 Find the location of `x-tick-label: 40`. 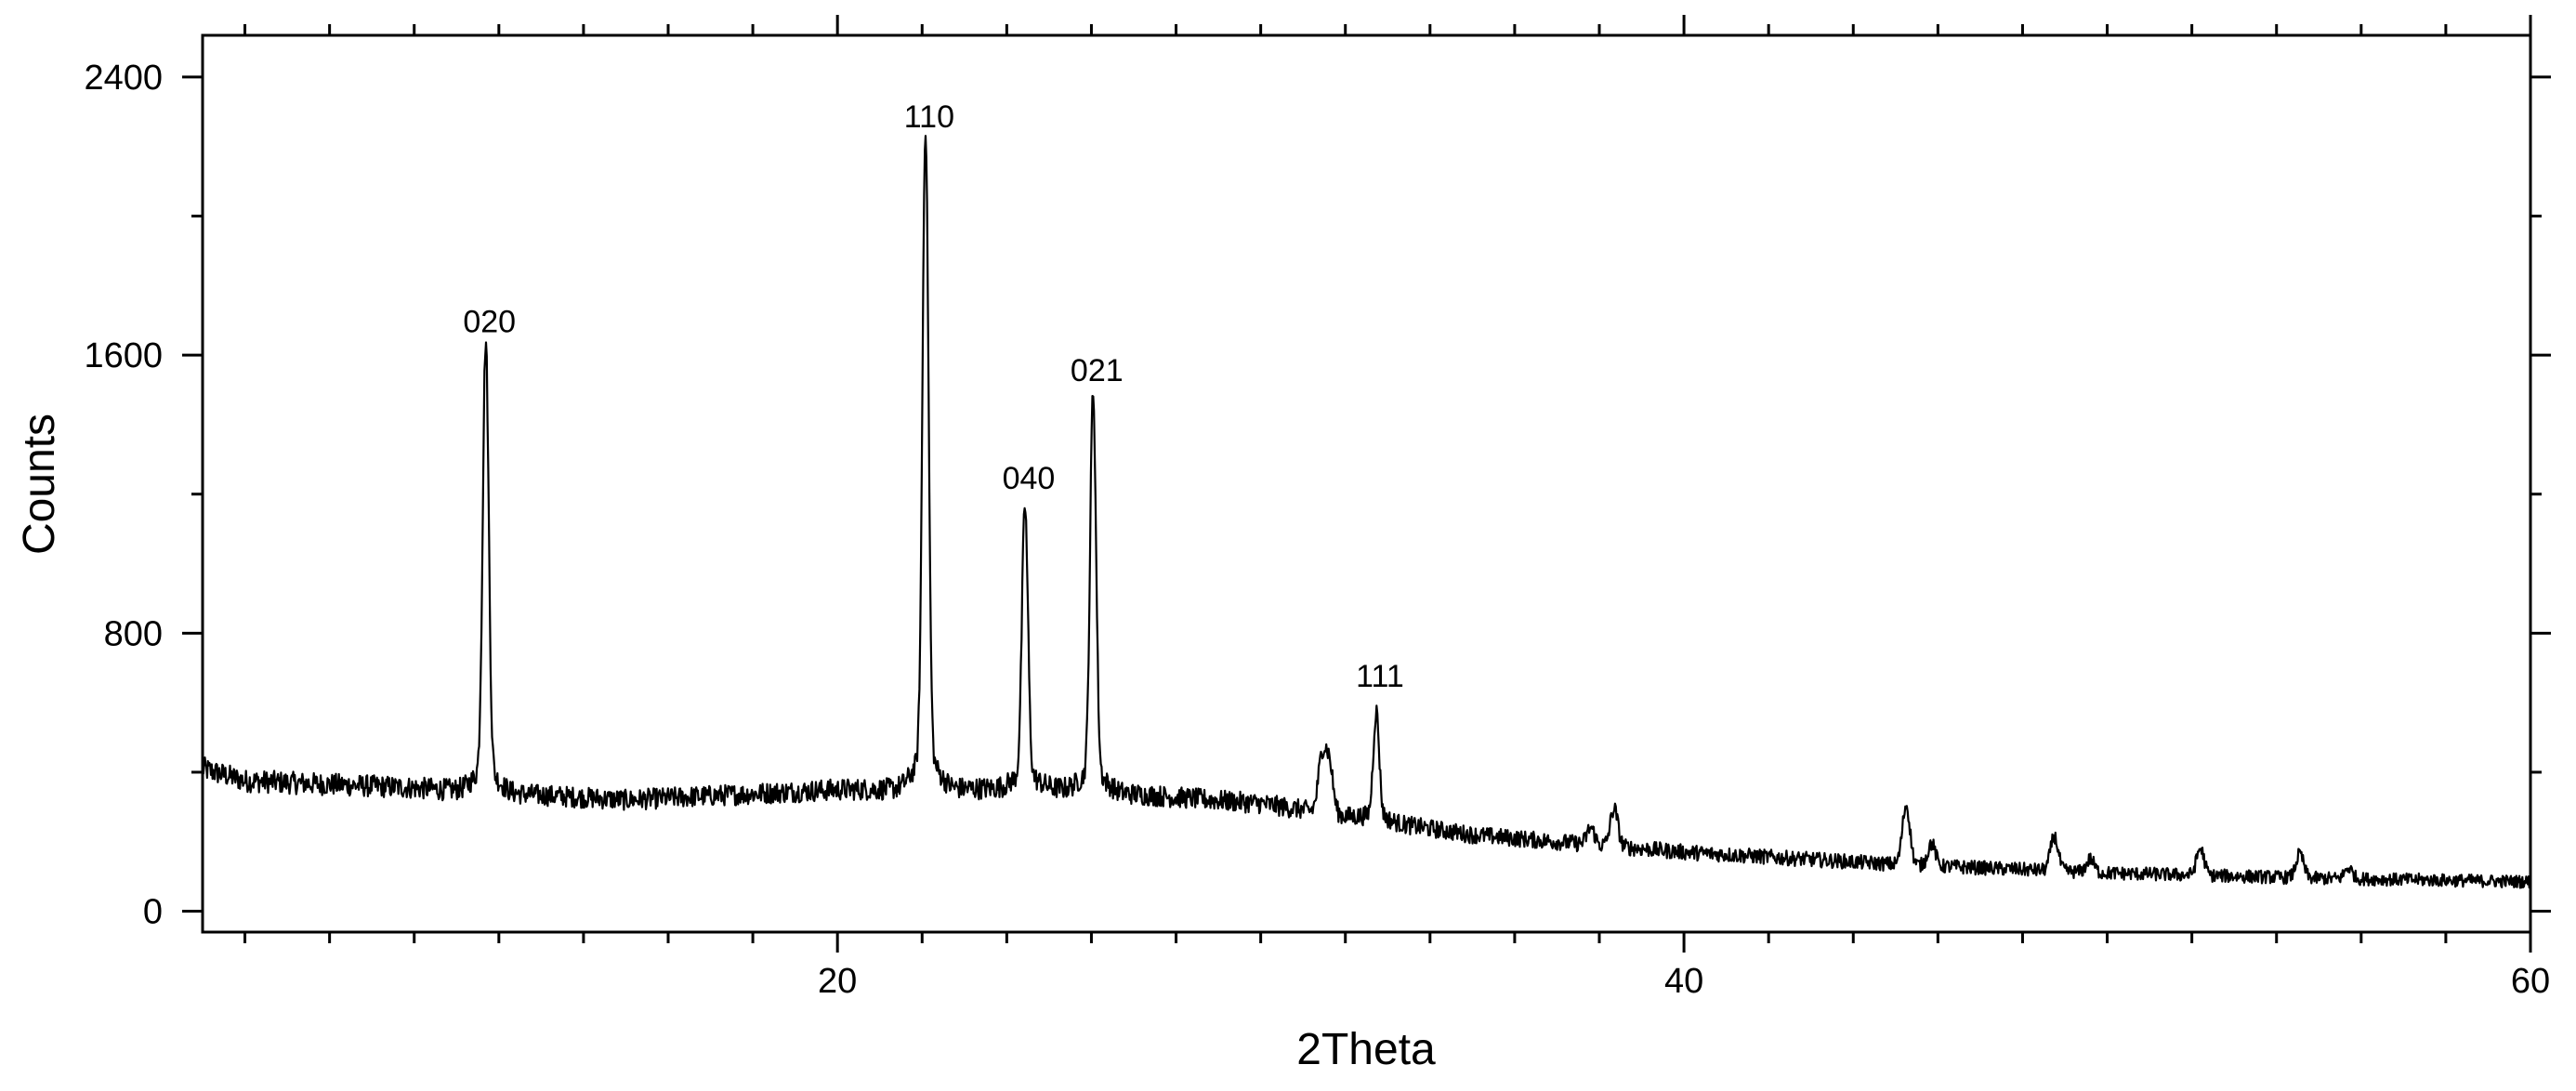

x-tick-label: 40 is located at coordinates (1683, 981).